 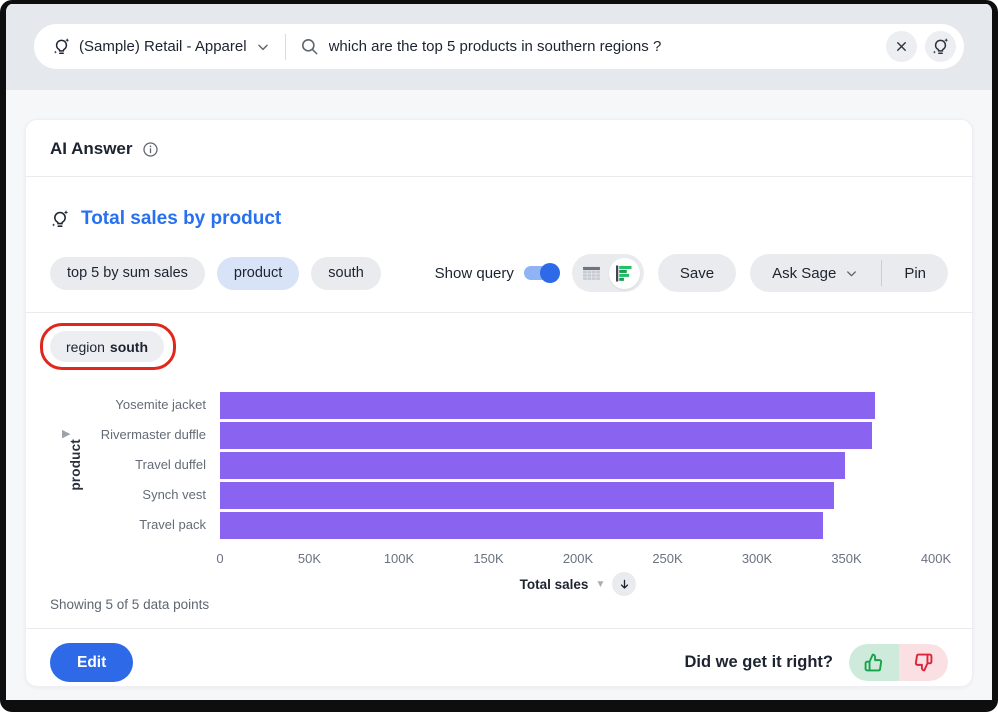 I want to click on thumbs-down-icon, so click(x=923, y=662).